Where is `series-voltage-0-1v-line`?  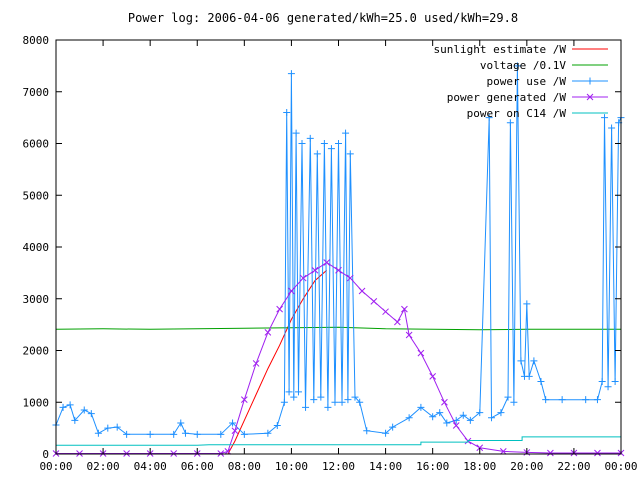
series-voltage-0-1v-line is located at coordinates (338, 328).